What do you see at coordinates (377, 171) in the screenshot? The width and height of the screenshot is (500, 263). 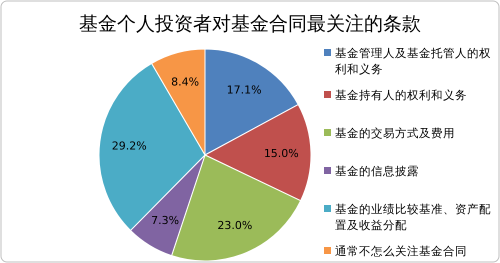 I see `legend-label: 基金的信息披露` at bounding box center [377, 171].